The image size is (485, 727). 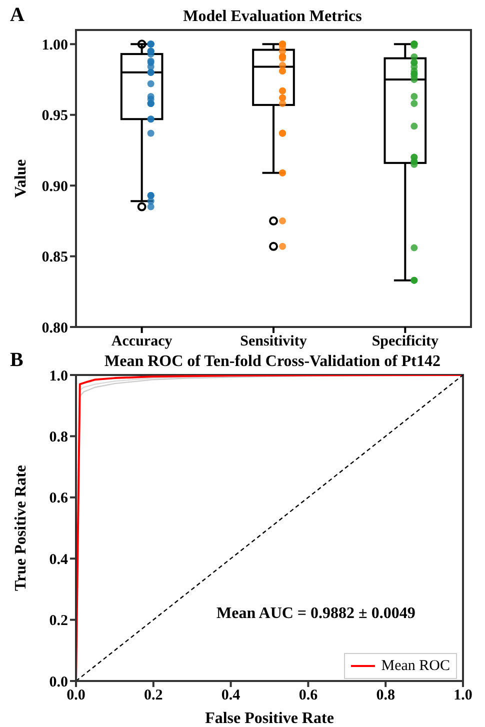 I want to click on y-tick-label: 0.90, so click(x=55, y=186).